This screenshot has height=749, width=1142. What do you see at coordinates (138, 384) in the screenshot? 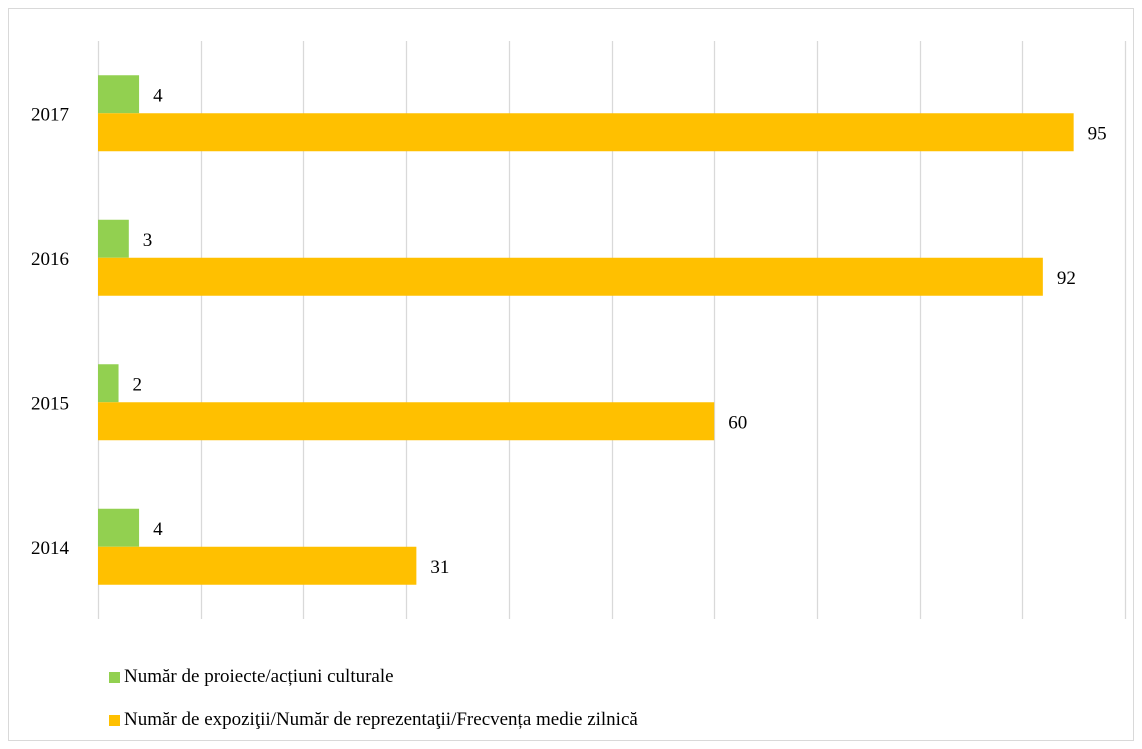
I see `data-label-projects-2015: 2` at bounding box center [138, 384].